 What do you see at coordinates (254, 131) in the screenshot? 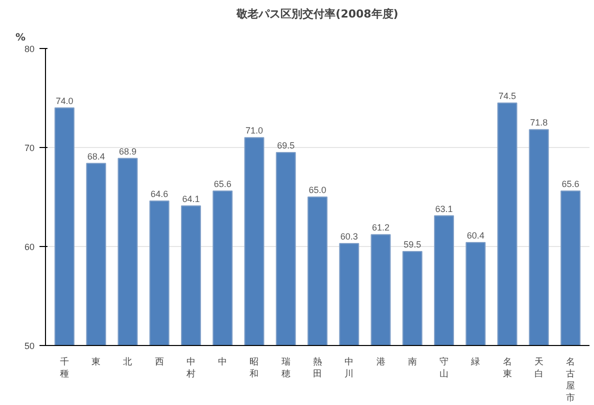
I see `data-label: 71.0` at bounding box center [254, 131].